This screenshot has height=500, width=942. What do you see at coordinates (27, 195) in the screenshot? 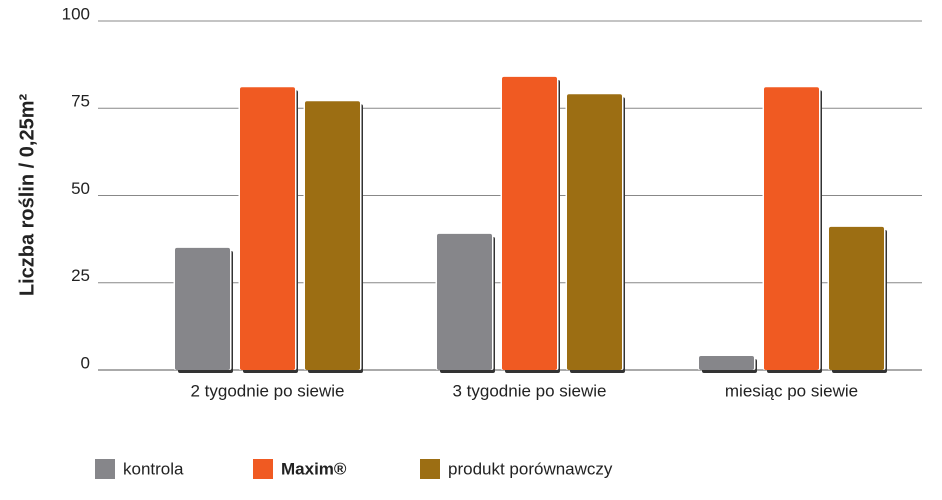
I see `y-axis-title: Liczba roślin / 0,25m²` at bounding box center [27, 195].